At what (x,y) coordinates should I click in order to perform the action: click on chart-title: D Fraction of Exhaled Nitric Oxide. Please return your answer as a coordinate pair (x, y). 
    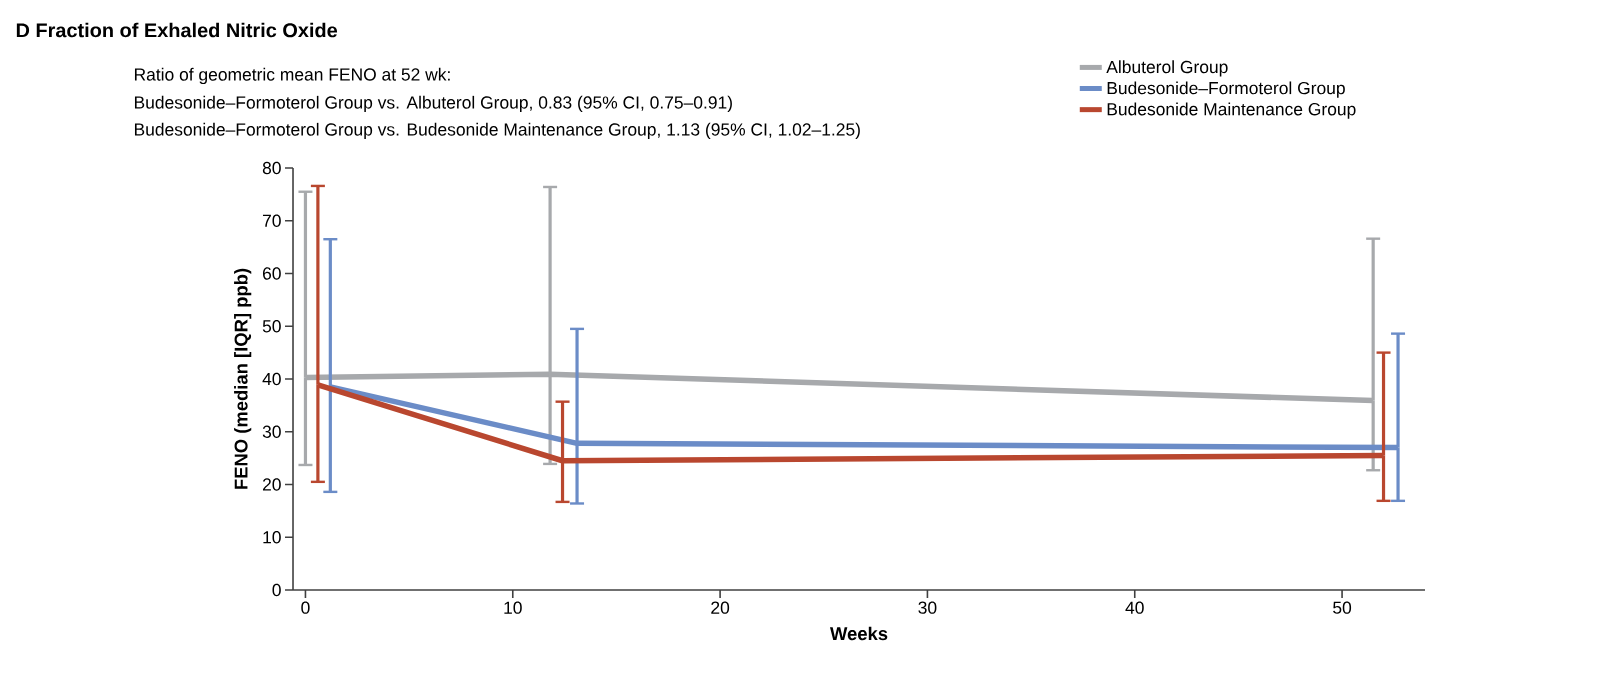
    Looking at the image, I should click on (177, 30).